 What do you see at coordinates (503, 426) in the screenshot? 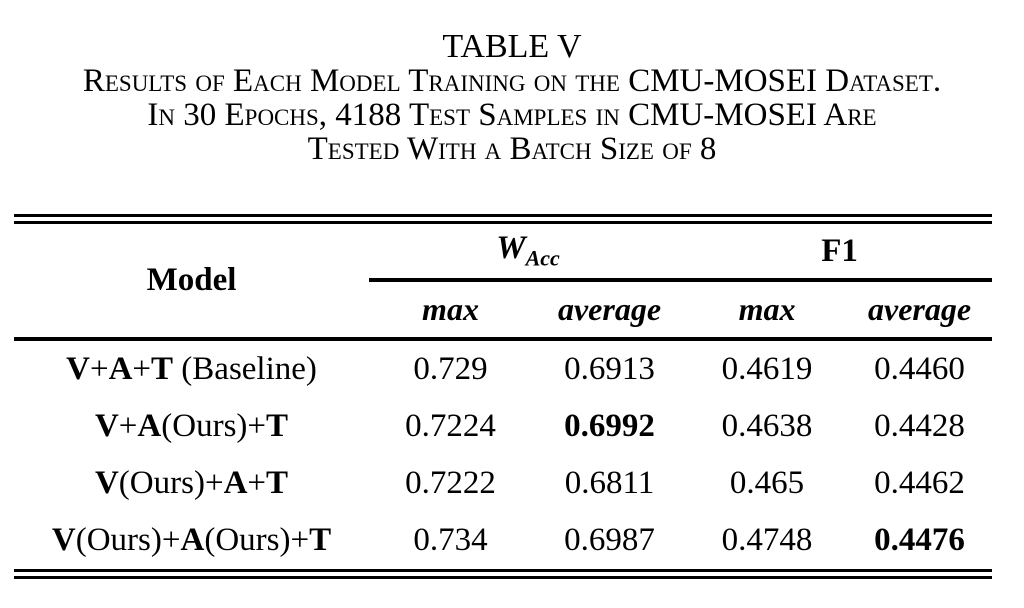
I see `table-row: V+A(Ours)+T 0.7224 0.6992 0.4638 0.4428` at bounding box center [503, 426].